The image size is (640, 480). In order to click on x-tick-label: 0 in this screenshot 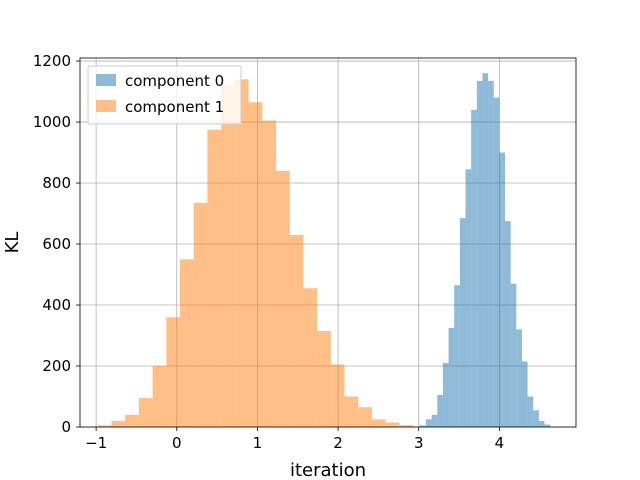, I will do `click(177, 443)`.